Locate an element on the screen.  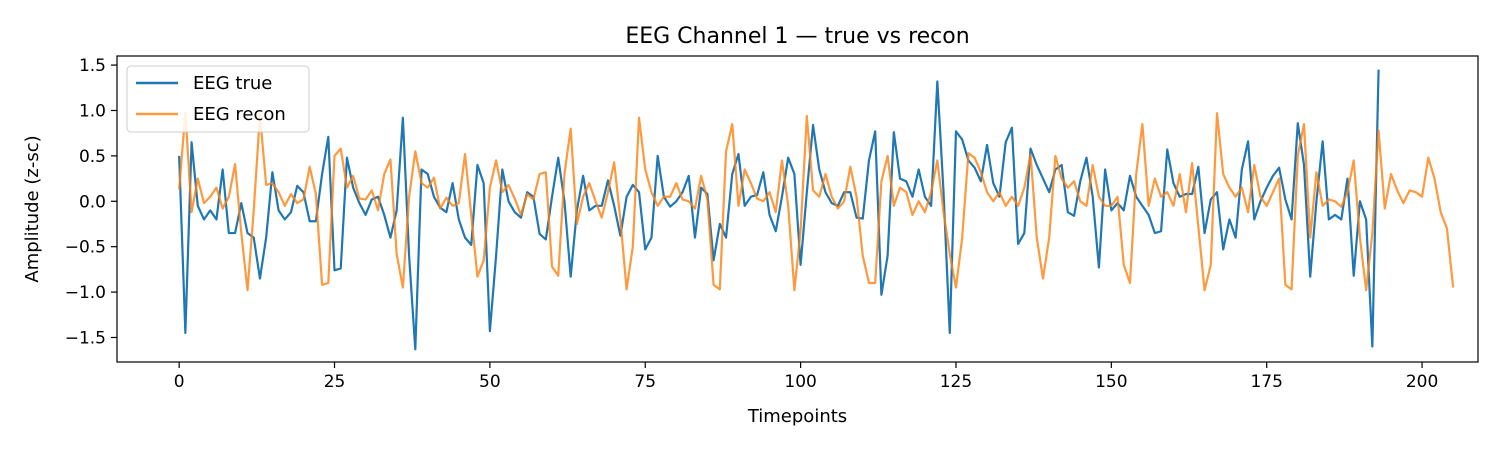
chart-title: EEG Channel 1 — true vs recon is located at coordinates (797, 36).